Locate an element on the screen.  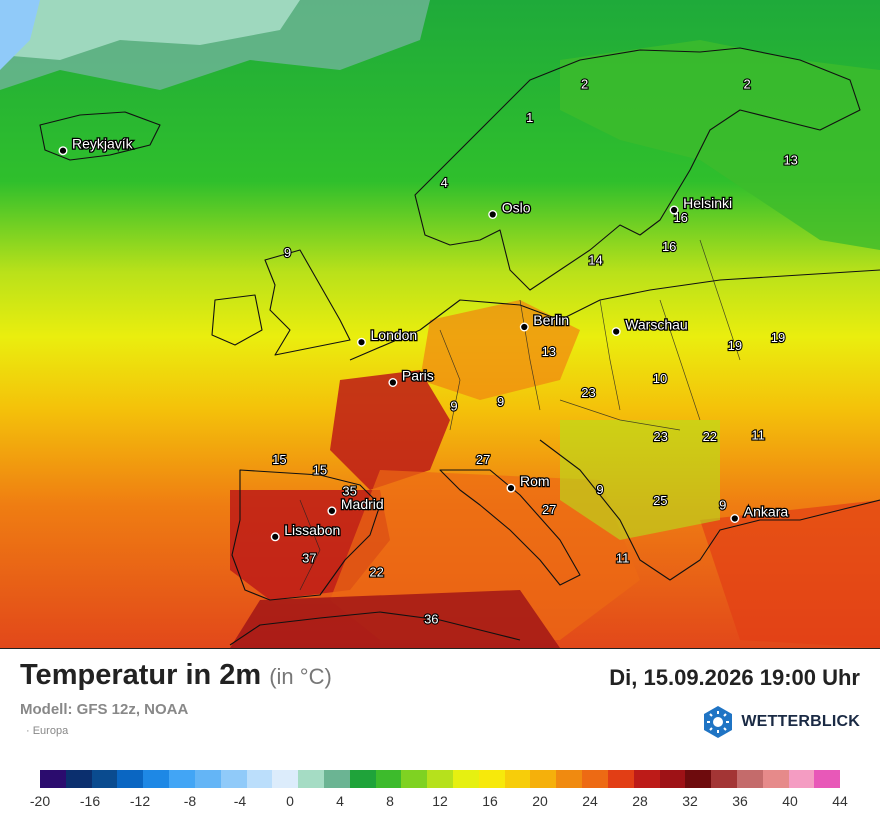
temp-label: 10 is located at coordinates (660, 378).